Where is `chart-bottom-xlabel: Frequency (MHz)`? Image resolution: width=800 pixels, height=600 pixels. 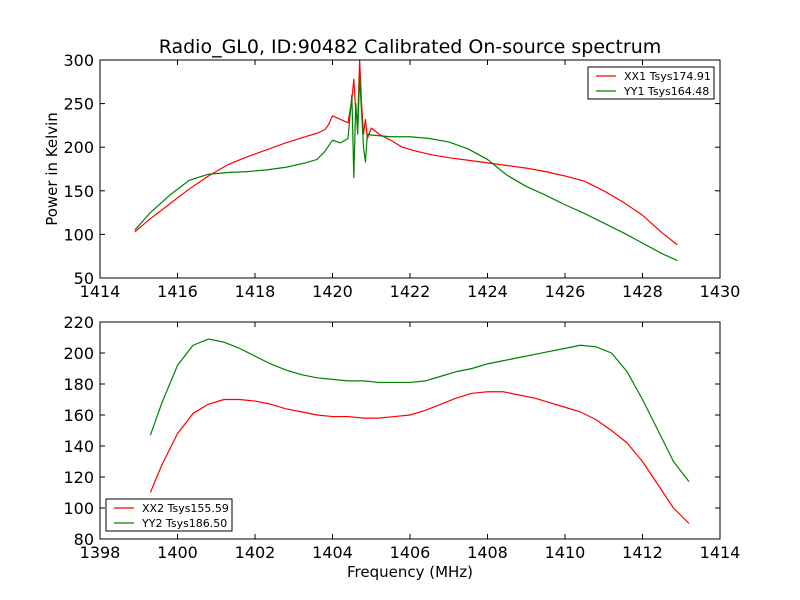 chart-bottom-xlabel: Frequency (MHz) is located at coordinates (410, 572).